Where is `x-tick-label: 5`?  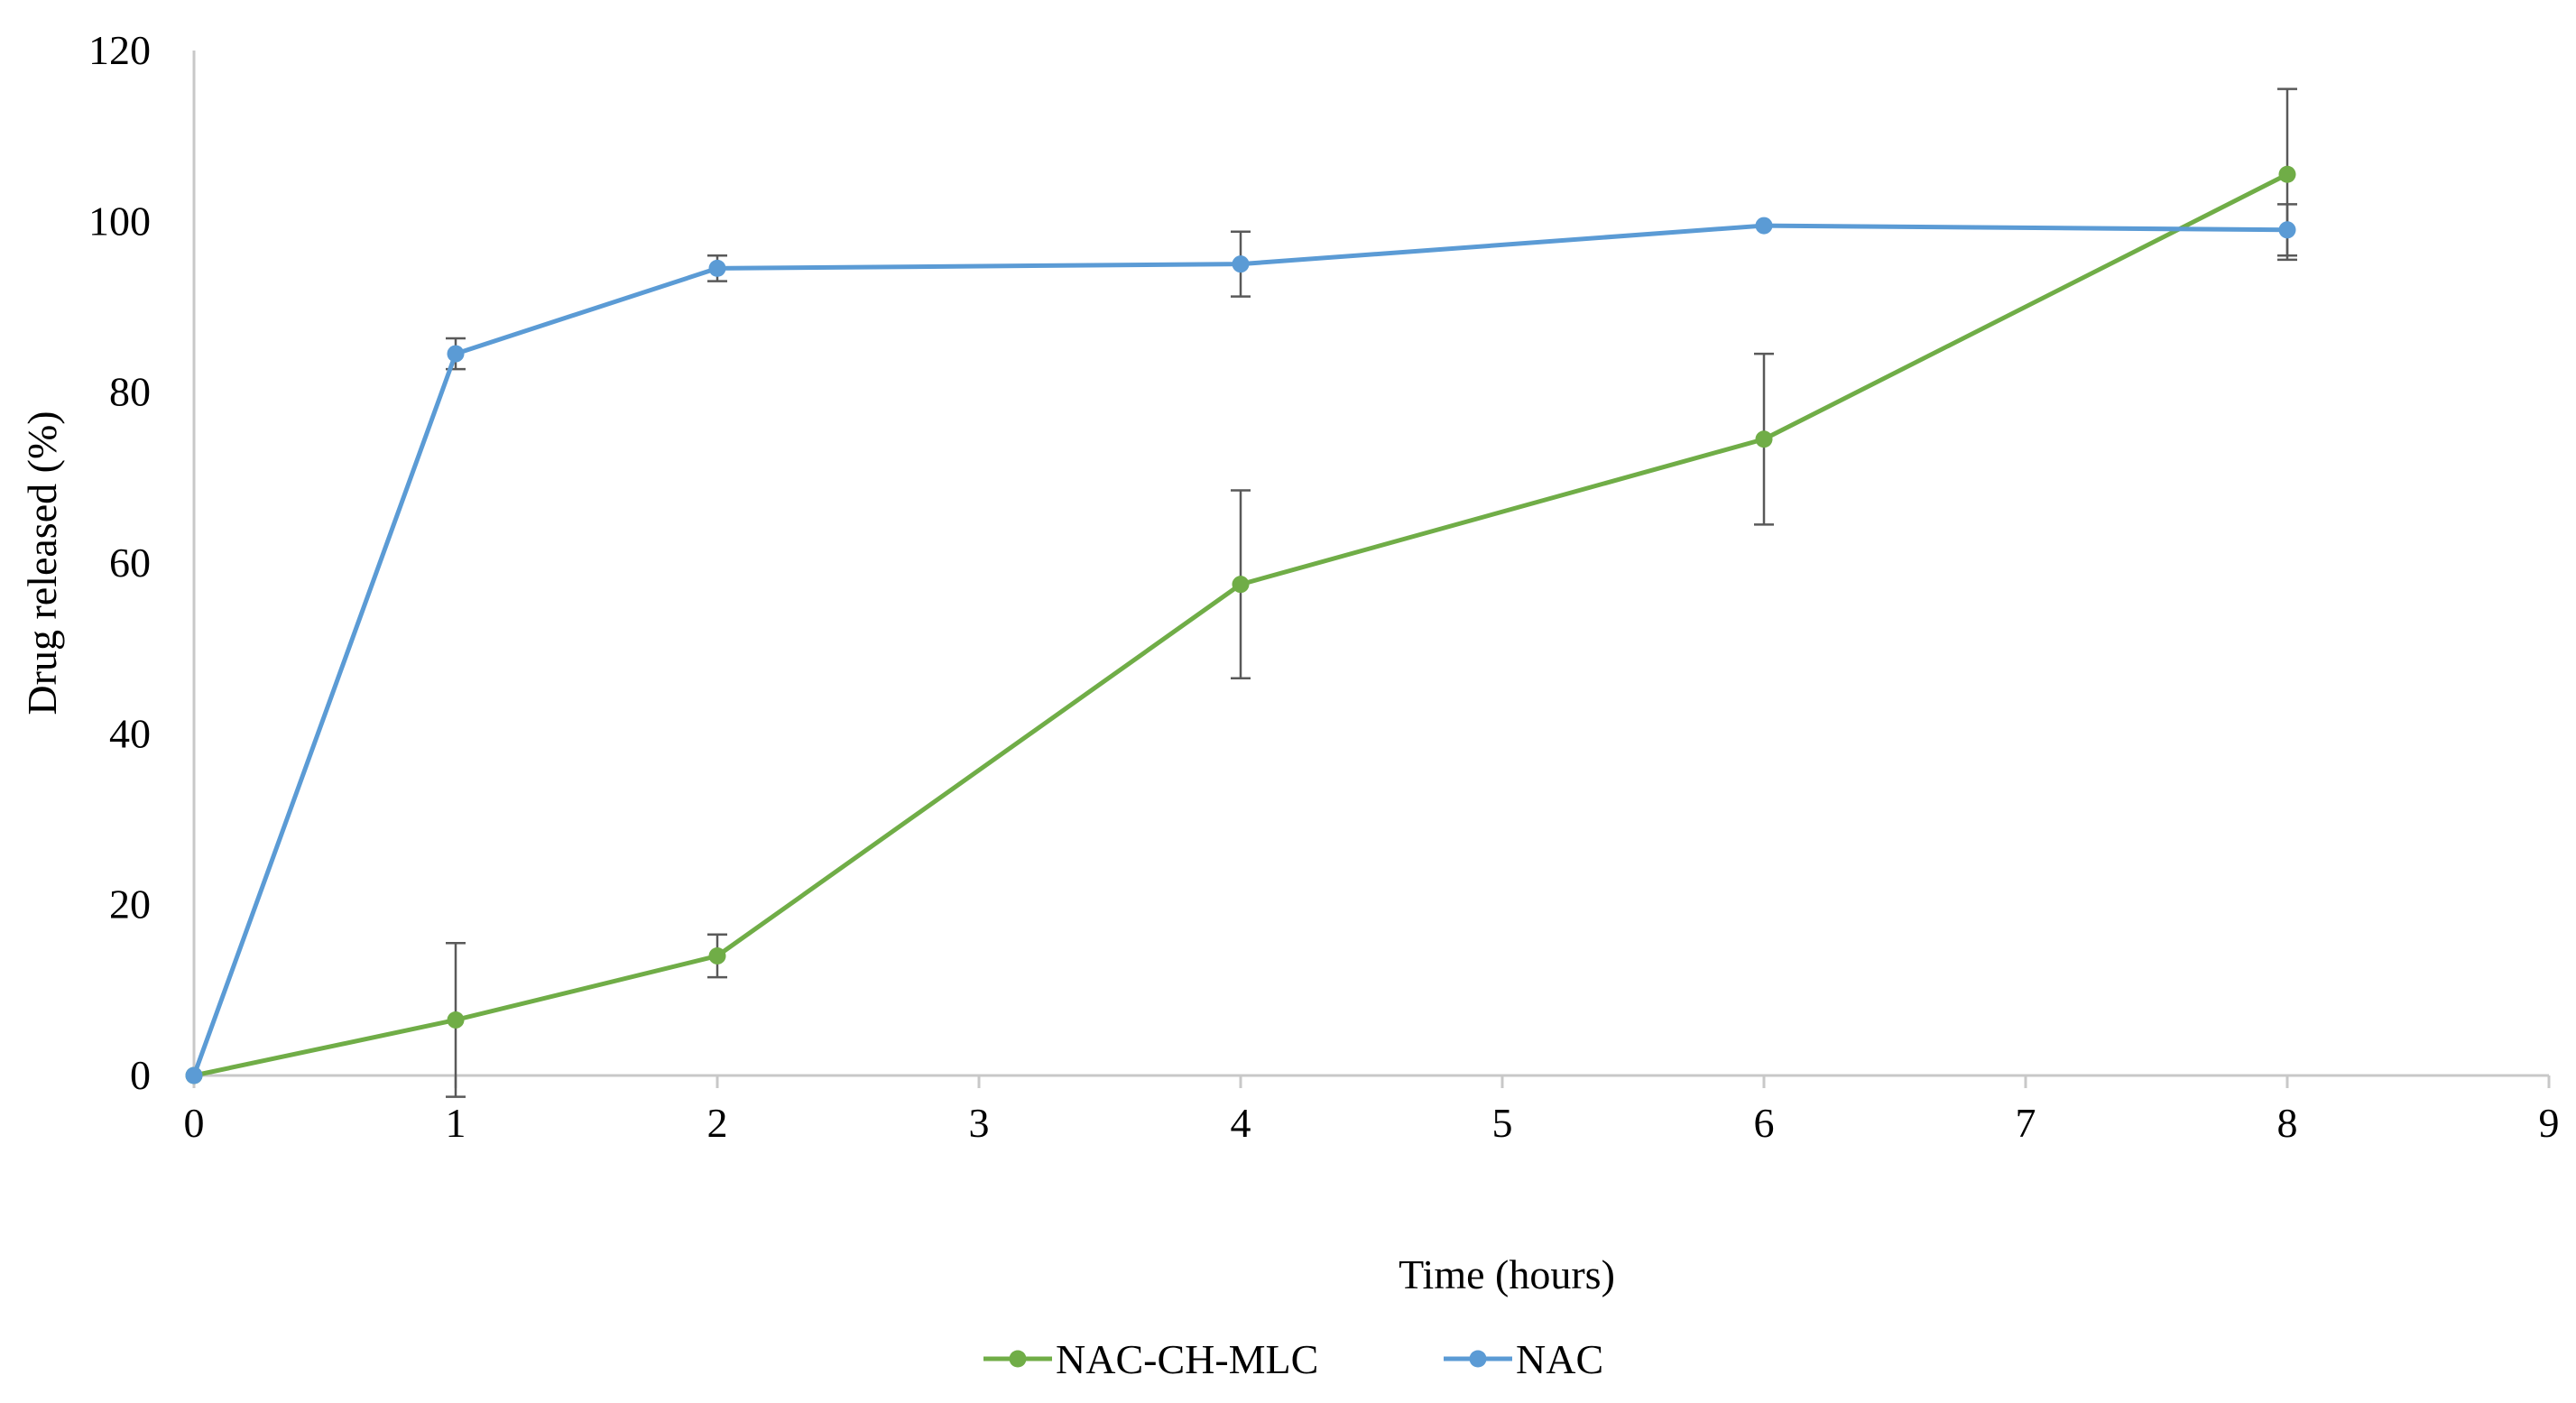 x-tick-label: 5 is located at coordinates (1502, 1123).